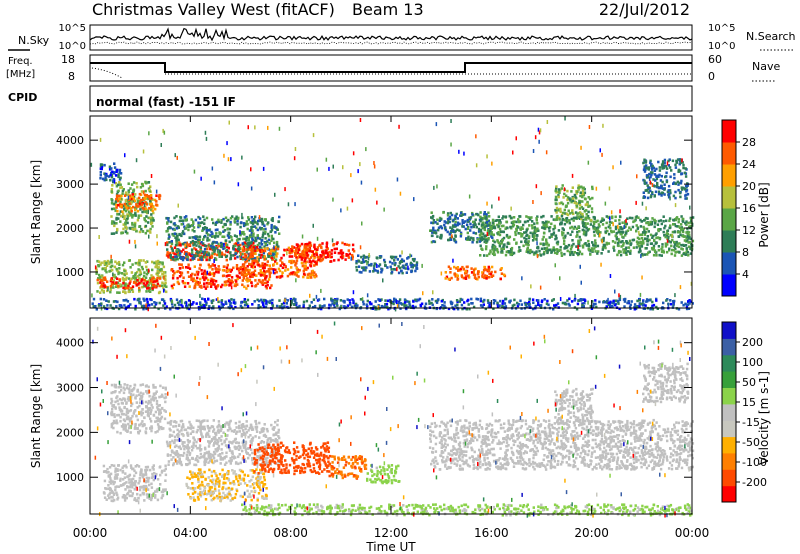  What do you see at coordinates (166, 102) in the screenshot?
I see `cpid-text: normal (fast) -151 IF` at bounding box center [166, 102].